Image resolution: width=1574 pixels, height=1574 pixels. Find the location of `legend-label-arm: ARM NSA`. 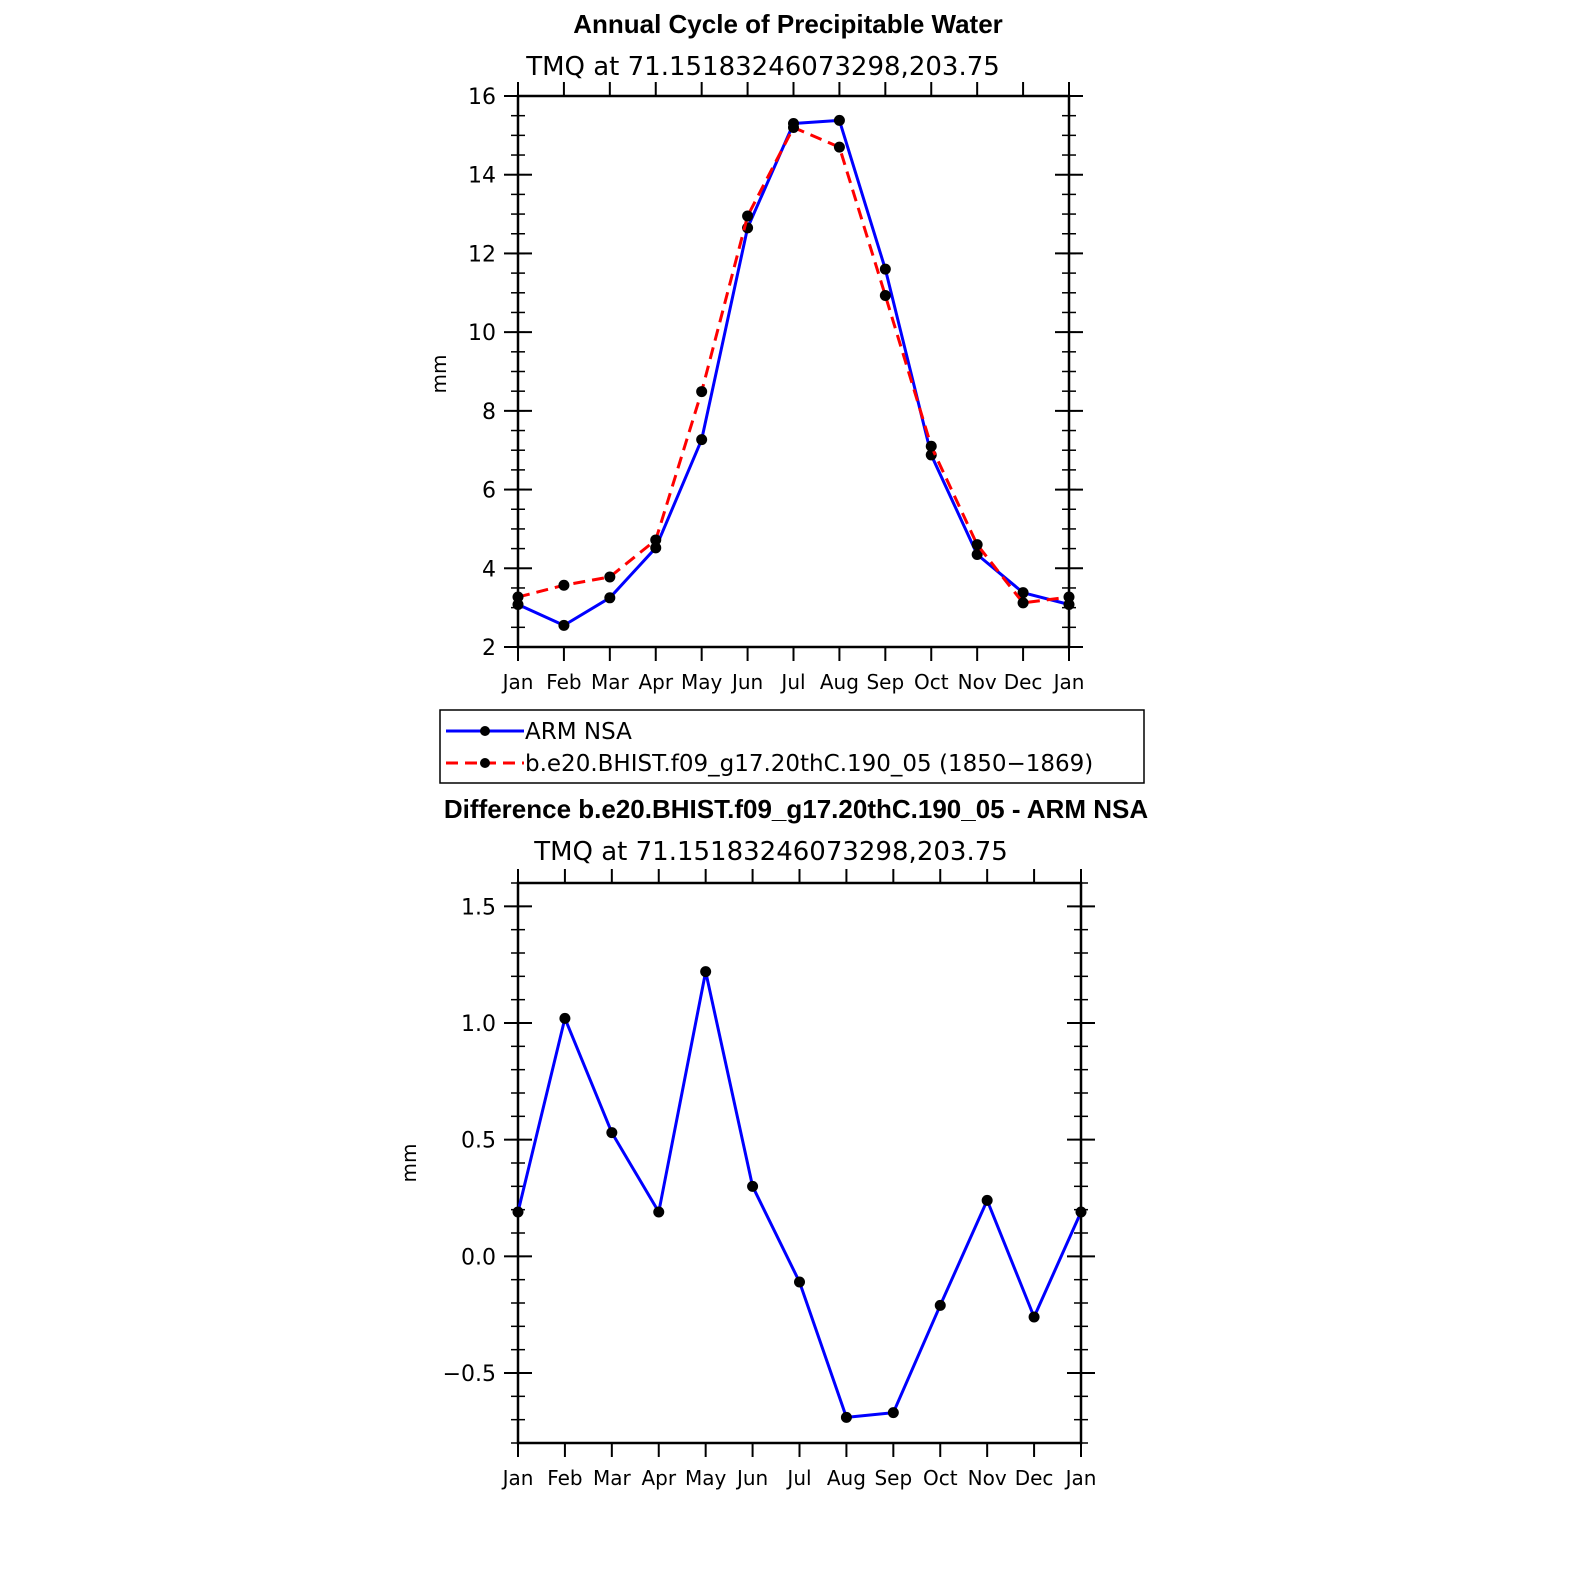

legend-label-arm: ARM NSA is located at coordinates (578, 732).